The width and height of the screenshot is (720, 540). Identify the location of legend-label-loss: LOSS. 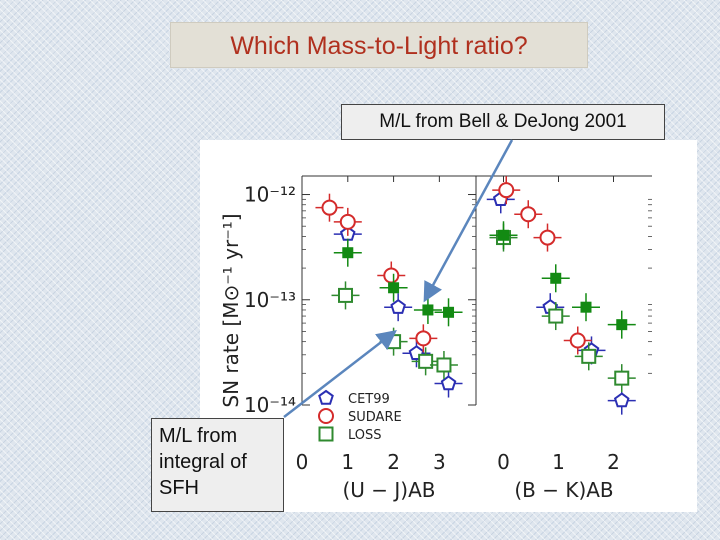
(365, 435).